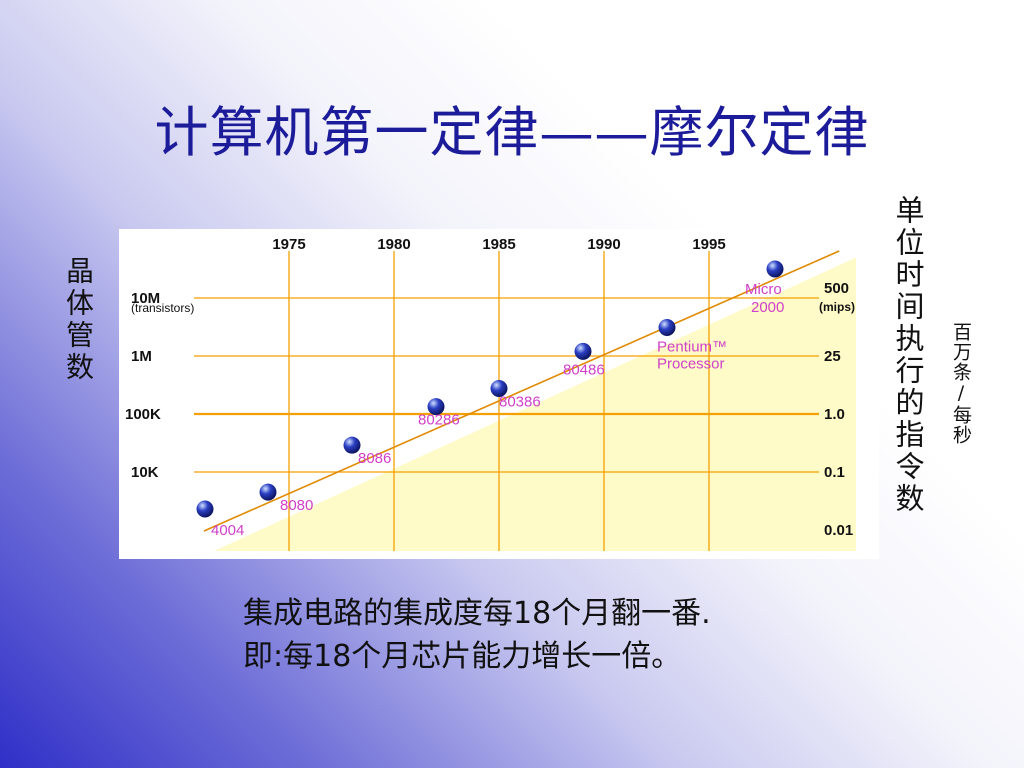 This screenshot has width=1024, height=768. Describe the element at coordinates (477, 613) in the screenshot. I see `caption-line-1: 集成电路的集成度每18个月翻一番.` at that location.